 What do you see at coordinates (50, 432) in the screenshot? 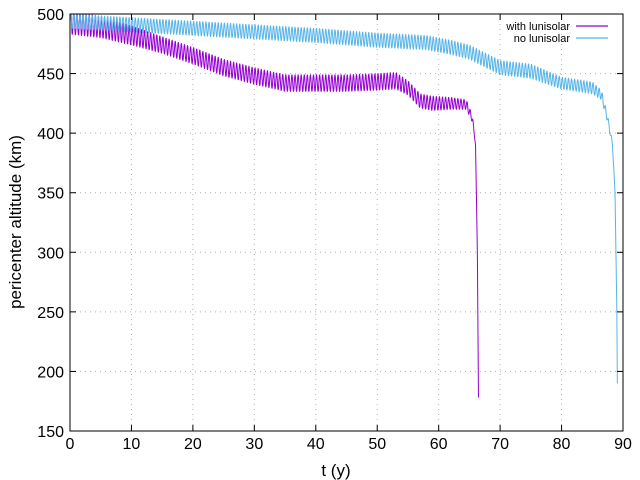
I see `y-tick-label: 150` at bounding box center [50, 432].